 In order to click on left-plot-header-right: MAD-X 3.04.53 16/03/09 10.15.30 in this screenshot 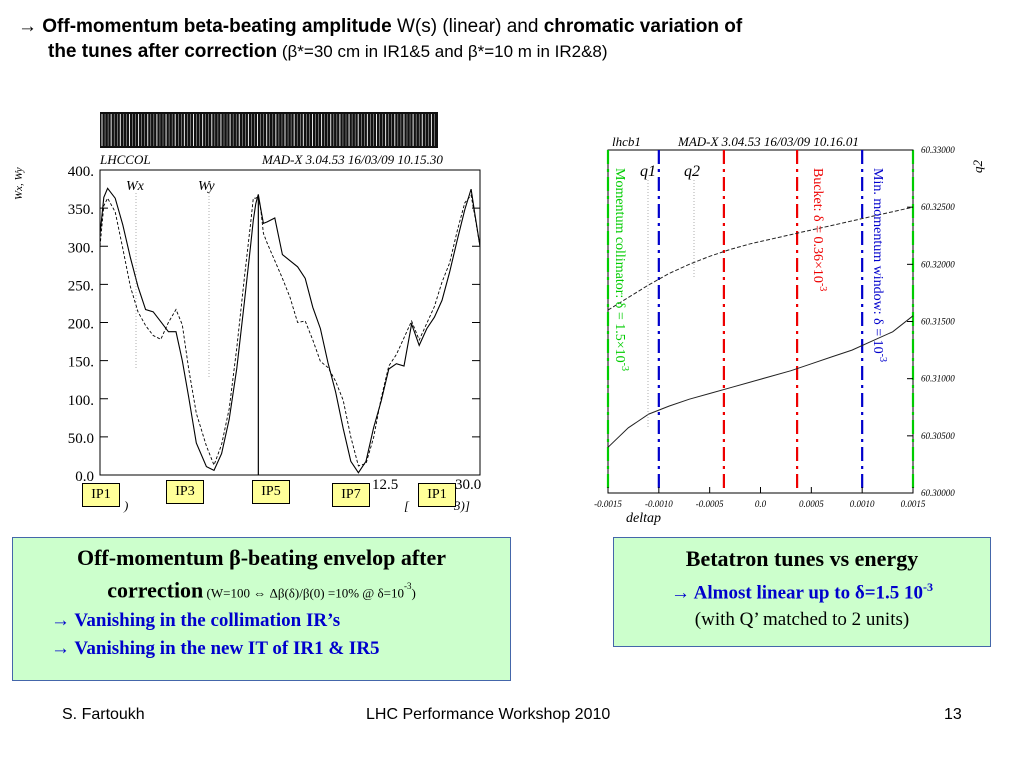, I will do `click(352, 159)`.